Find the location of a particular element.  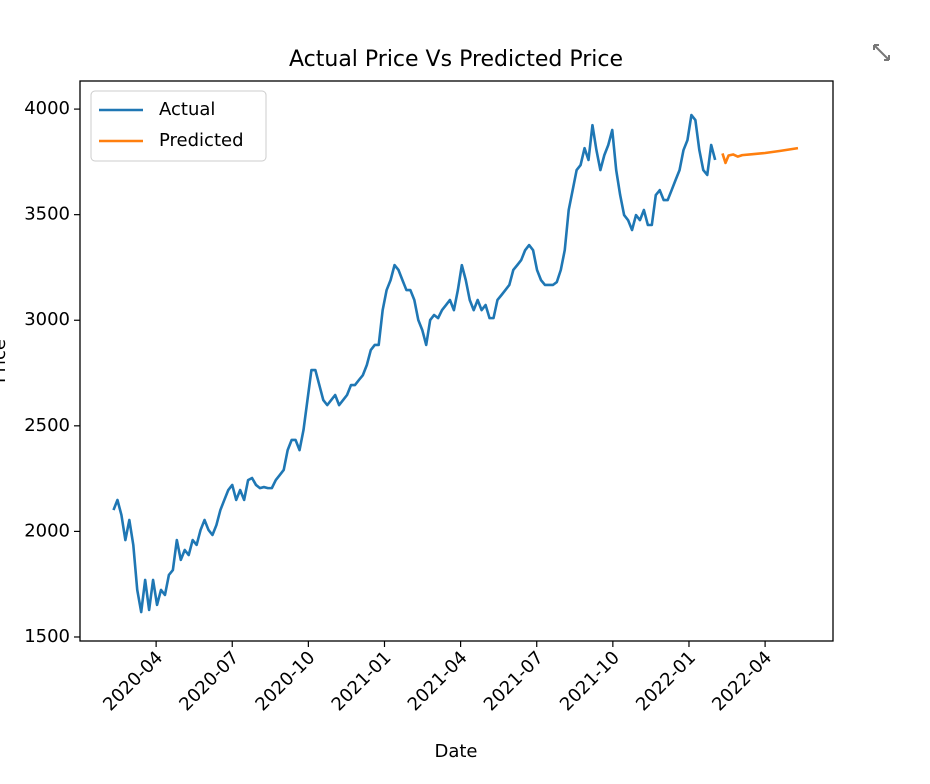

legend: Actual Predicted is located at coordinates (178, 126).